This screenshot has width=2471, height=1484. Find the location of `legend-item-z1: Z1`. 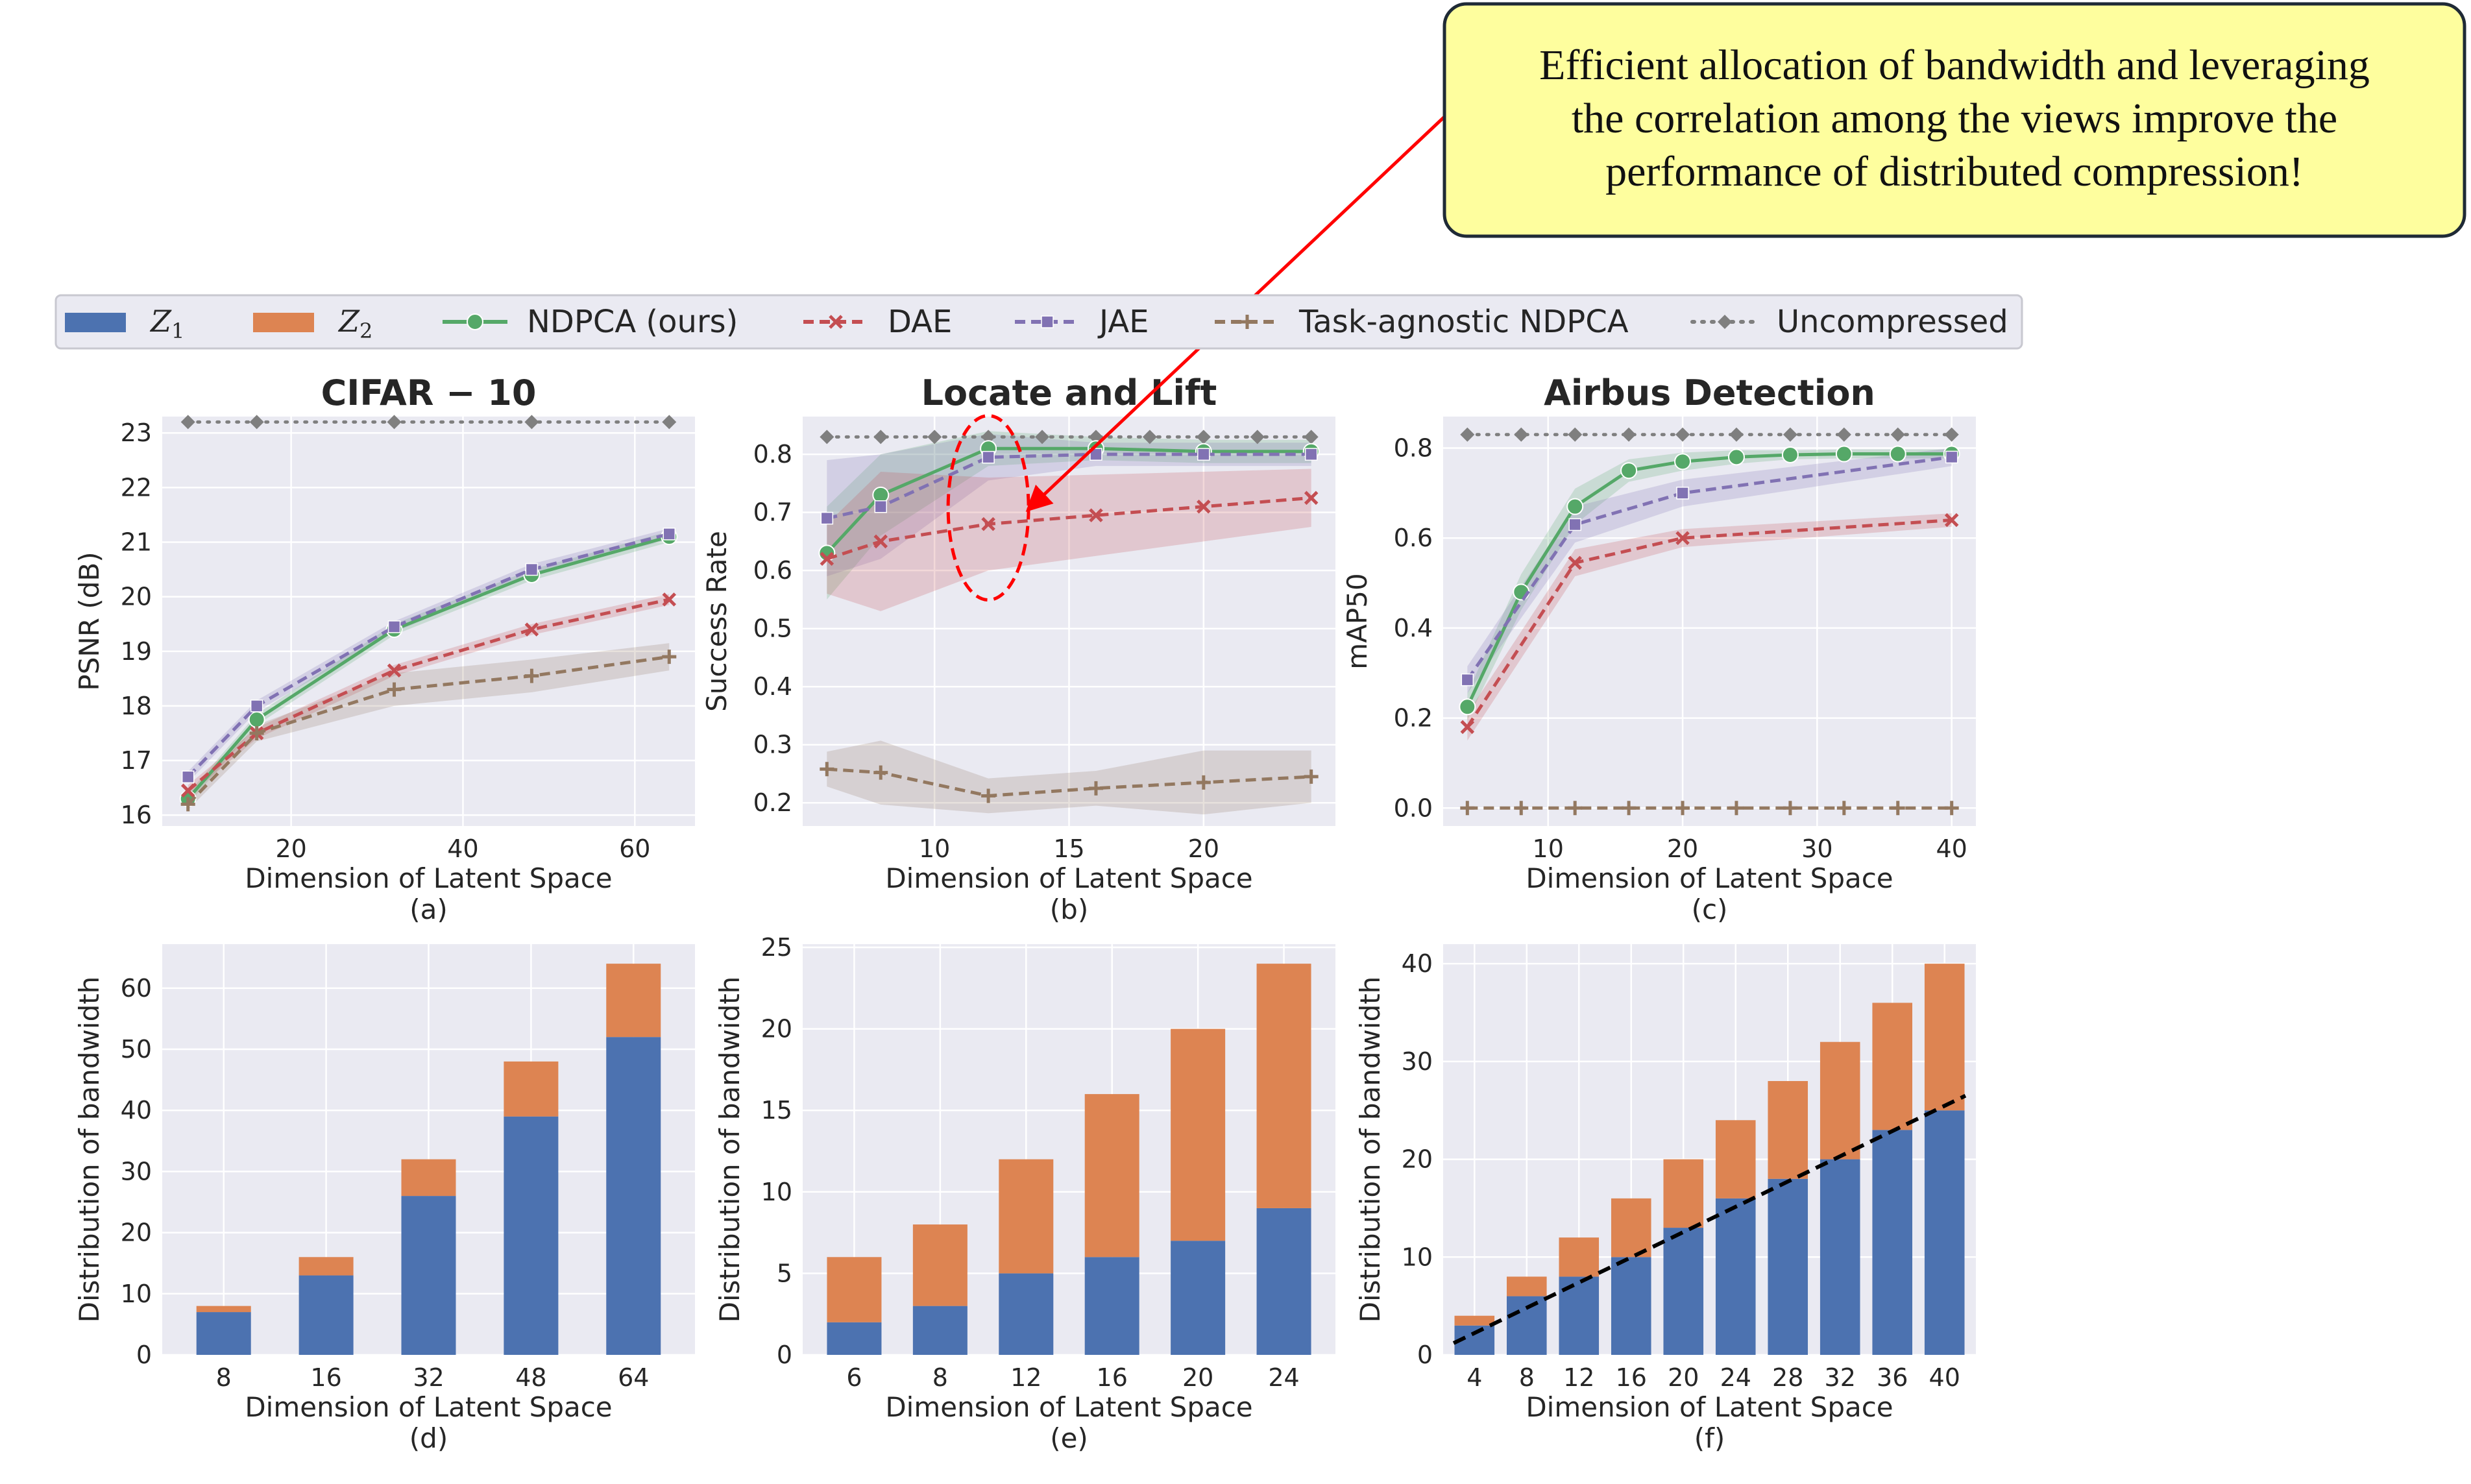

legend-item-z1: Z1 is located at coordinates (124, 323).